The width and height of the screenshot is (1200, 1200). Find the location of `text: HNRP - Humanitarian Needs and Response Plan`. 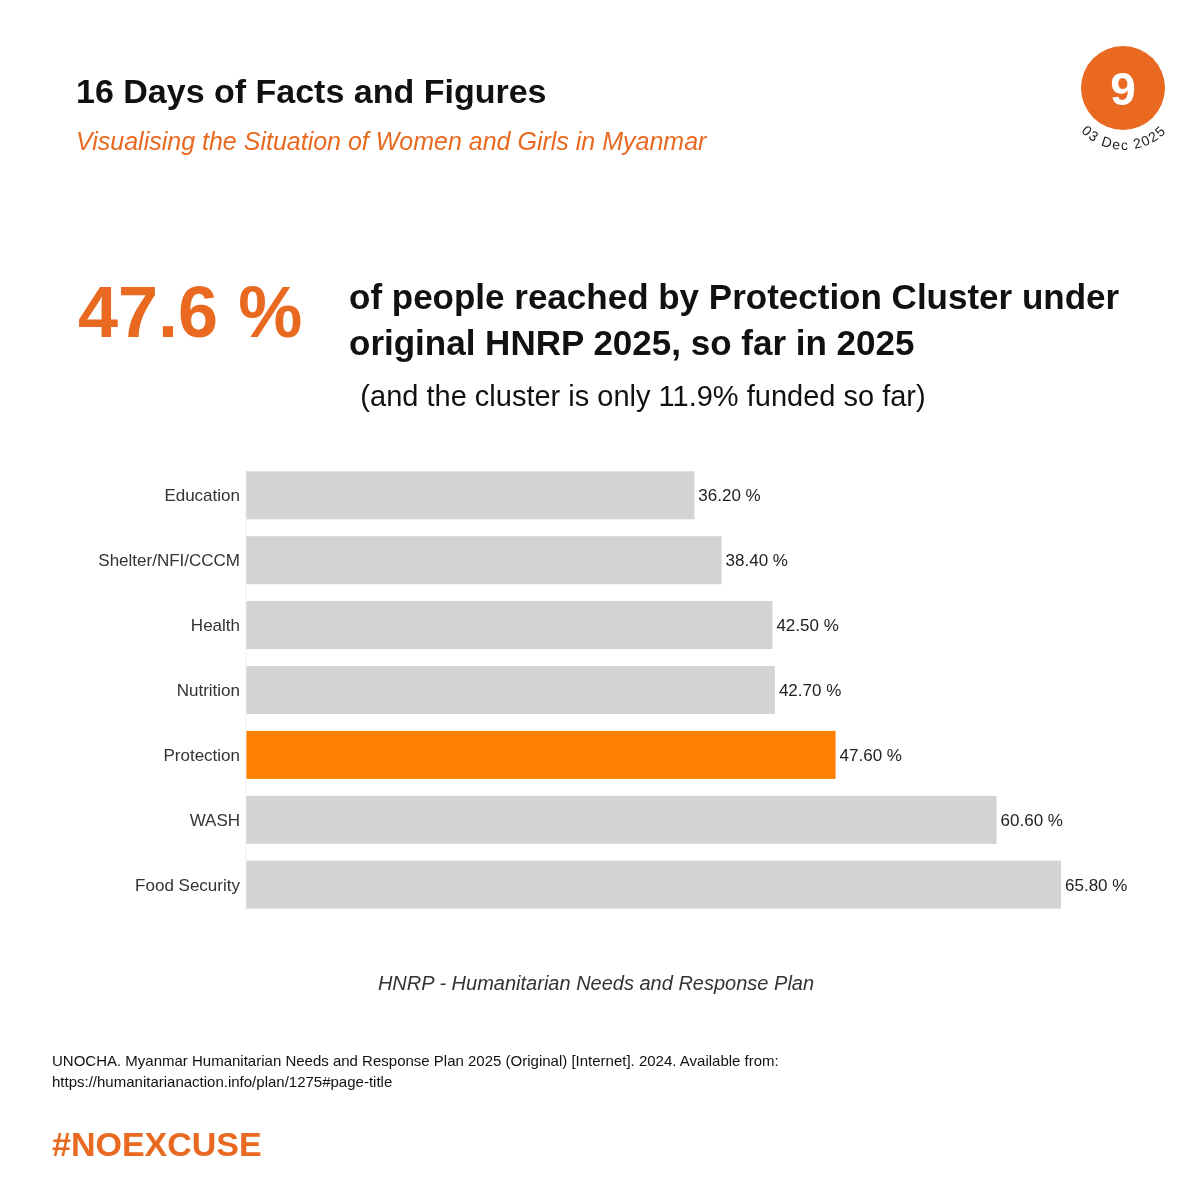

text: HNRP - Humanitarian Needs and Response Plan is located at coordinates (596, 983).